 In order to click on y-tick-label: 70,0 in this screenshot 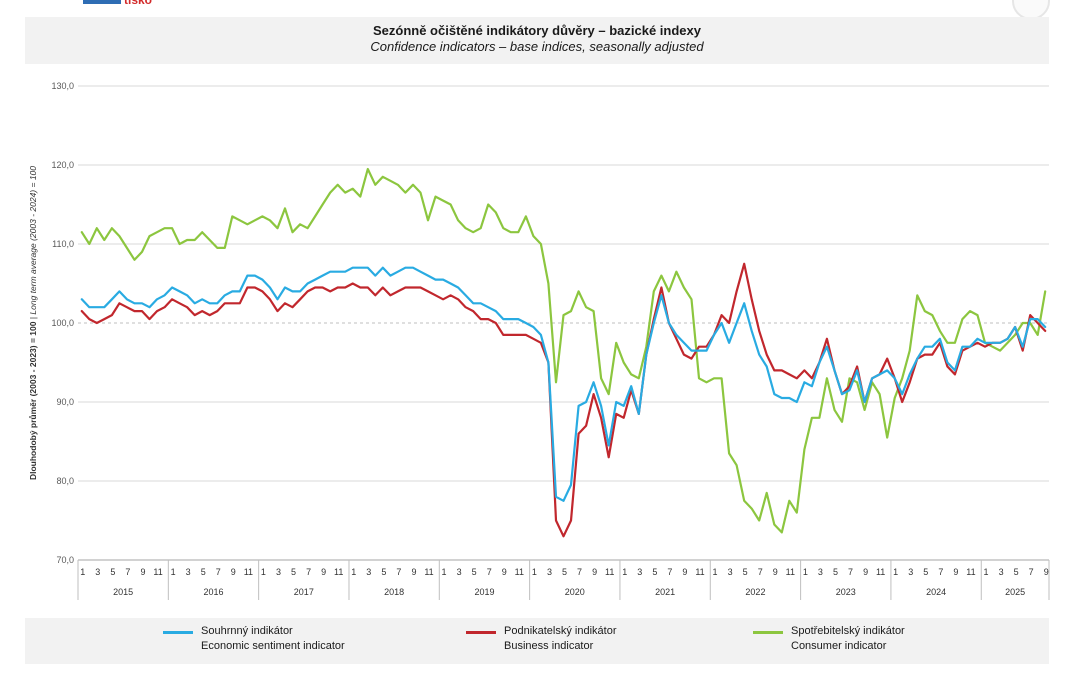, I will do `click(65, 560)`.